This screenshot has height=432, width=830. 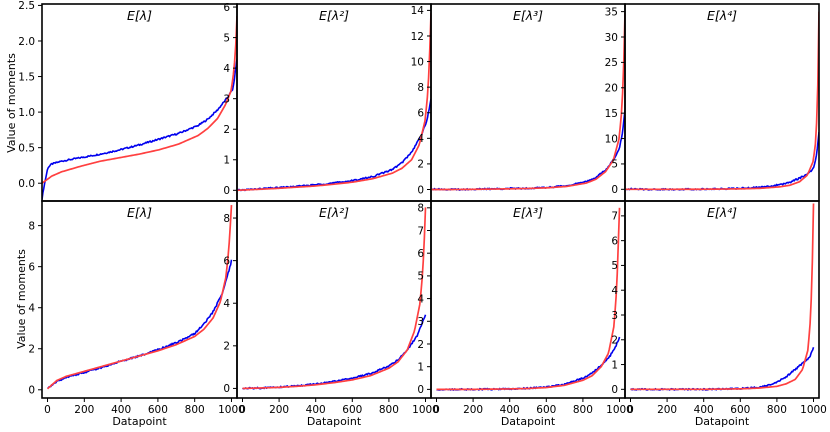 I want to click on y-tick-label: 14, so click(x=418, y=11).